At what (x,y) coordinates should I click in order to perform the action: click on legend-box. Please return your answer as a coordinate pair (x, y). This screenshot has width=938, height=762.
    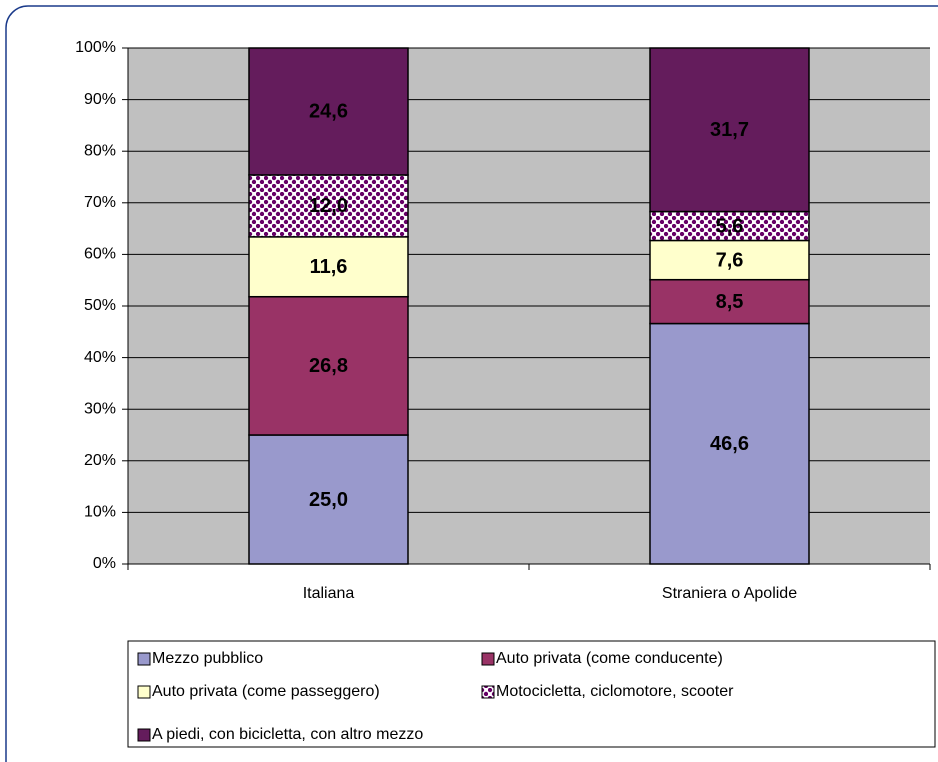
    Looking at the image, I should click on (531, 694).